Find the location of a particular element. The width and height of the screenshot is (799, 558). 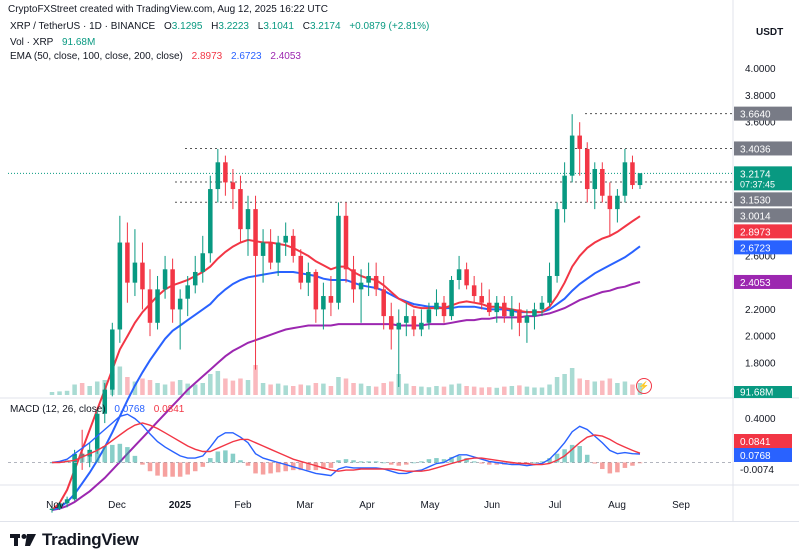

tradingview-logo: TradingView is located at coordinates (74, 540).